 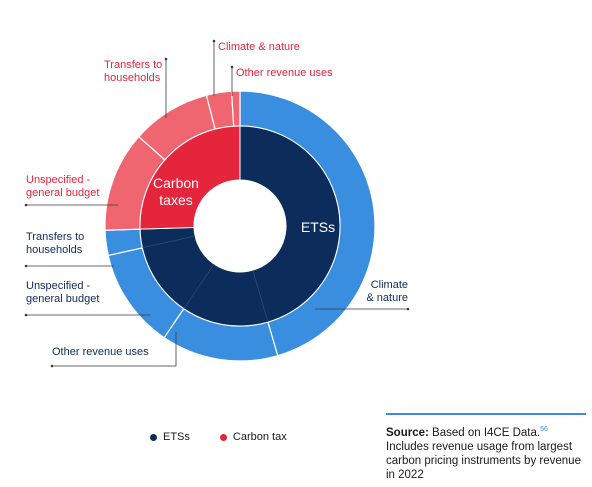 What do you see at coordinates (55, 237) in the screenshot?
I see `callout-label-ets-transfers: Transfers to` at bounding box center [55, 237].